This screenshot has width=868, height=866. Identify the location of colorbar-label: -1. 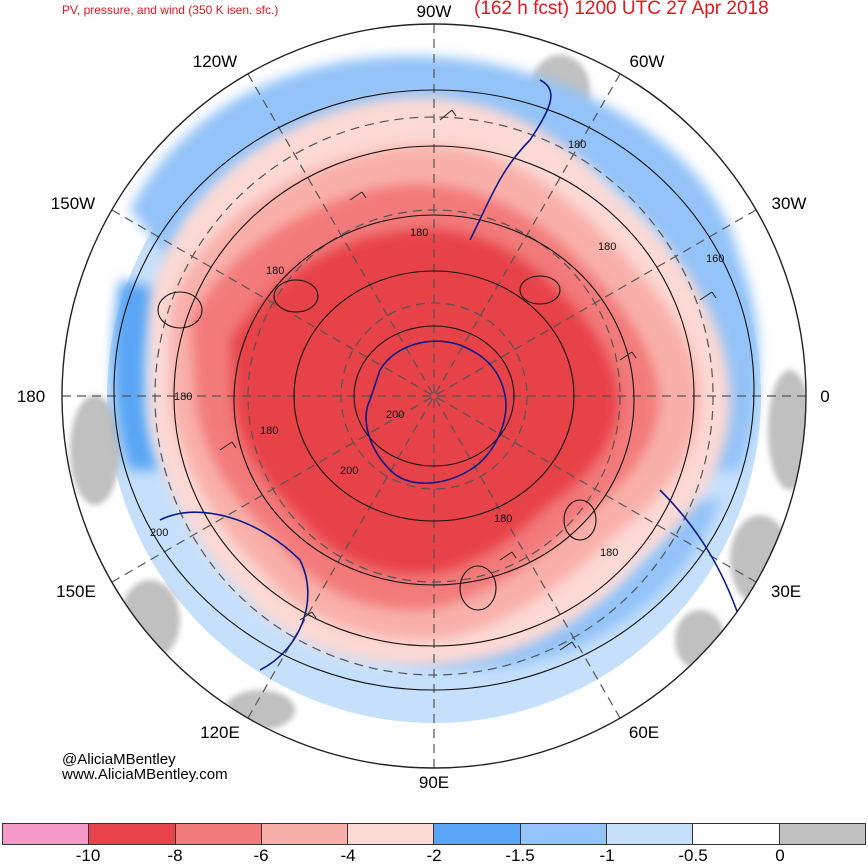
(607, 855).